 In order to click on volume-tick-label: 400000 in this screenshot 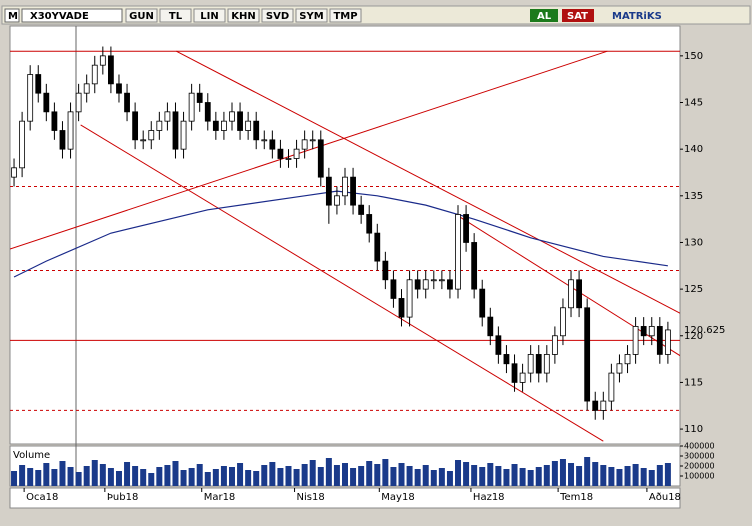, I will do `click(699, 446)`.